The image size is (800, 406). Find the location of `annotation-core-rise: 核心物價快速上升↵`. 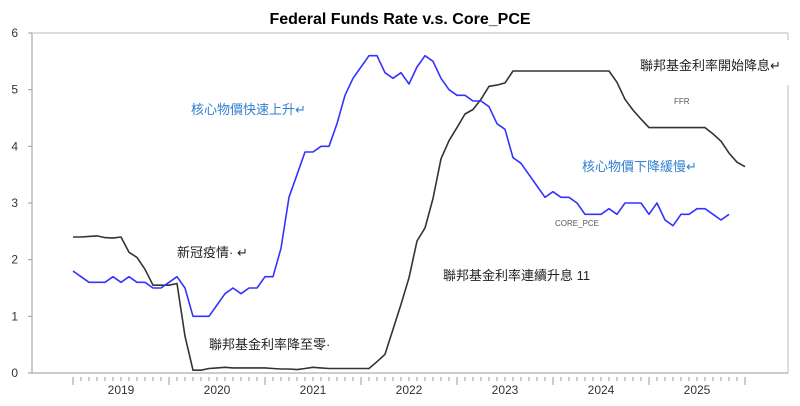

annotation-core-rise: 核心物價快速上升↵ is located at coordinates (248, 109).